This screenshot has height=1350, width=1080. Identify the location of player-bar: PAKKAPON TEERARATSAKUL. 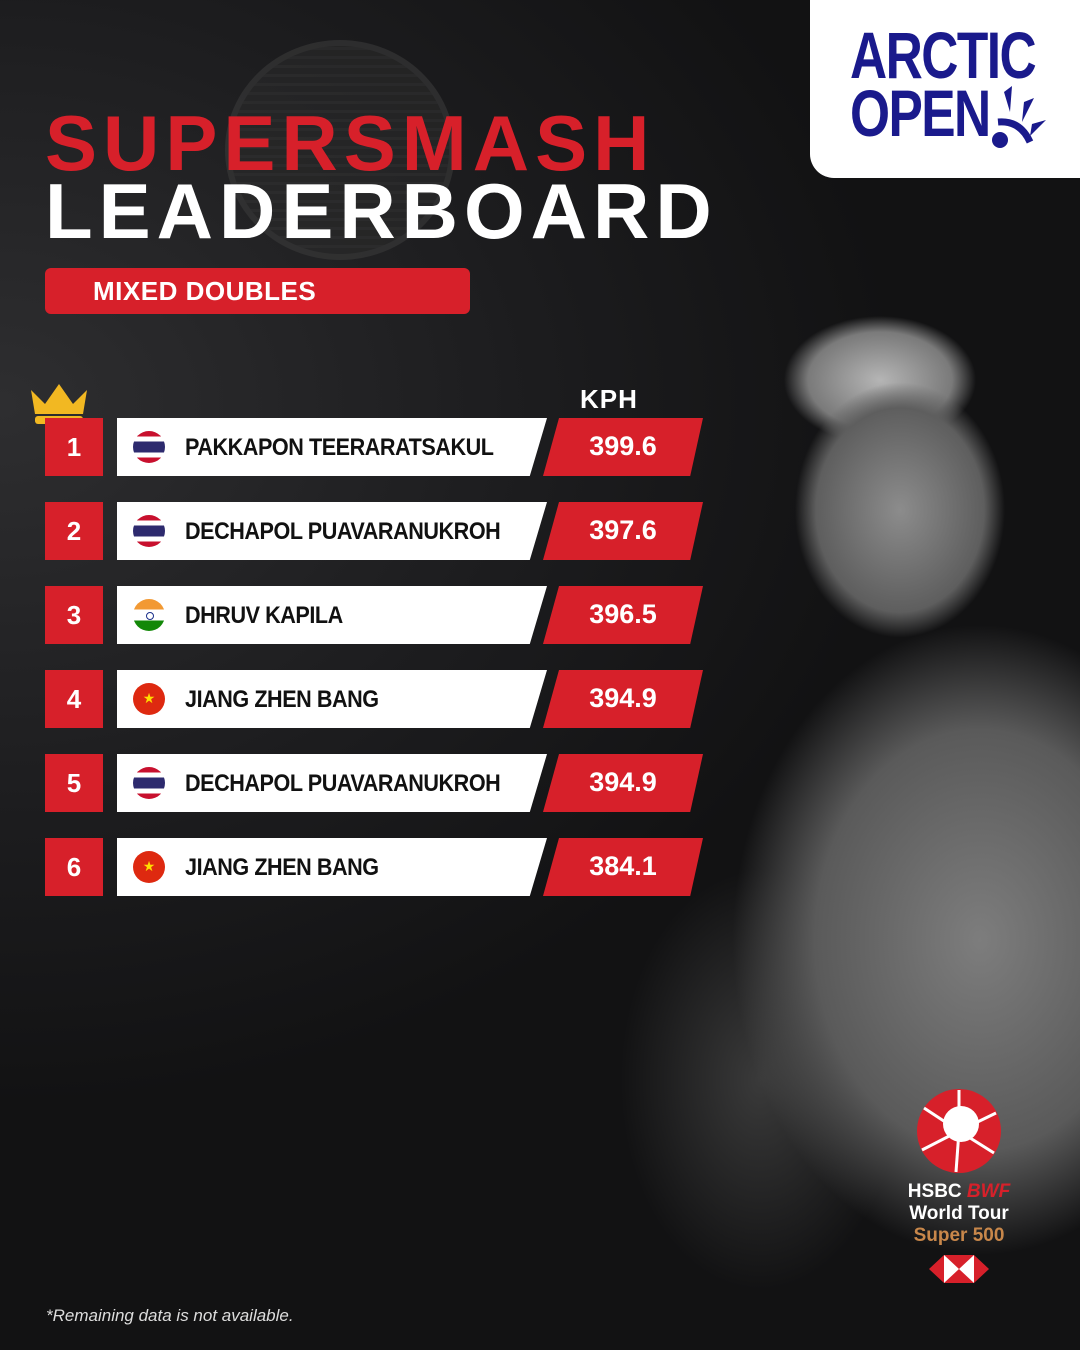
(332, 447).